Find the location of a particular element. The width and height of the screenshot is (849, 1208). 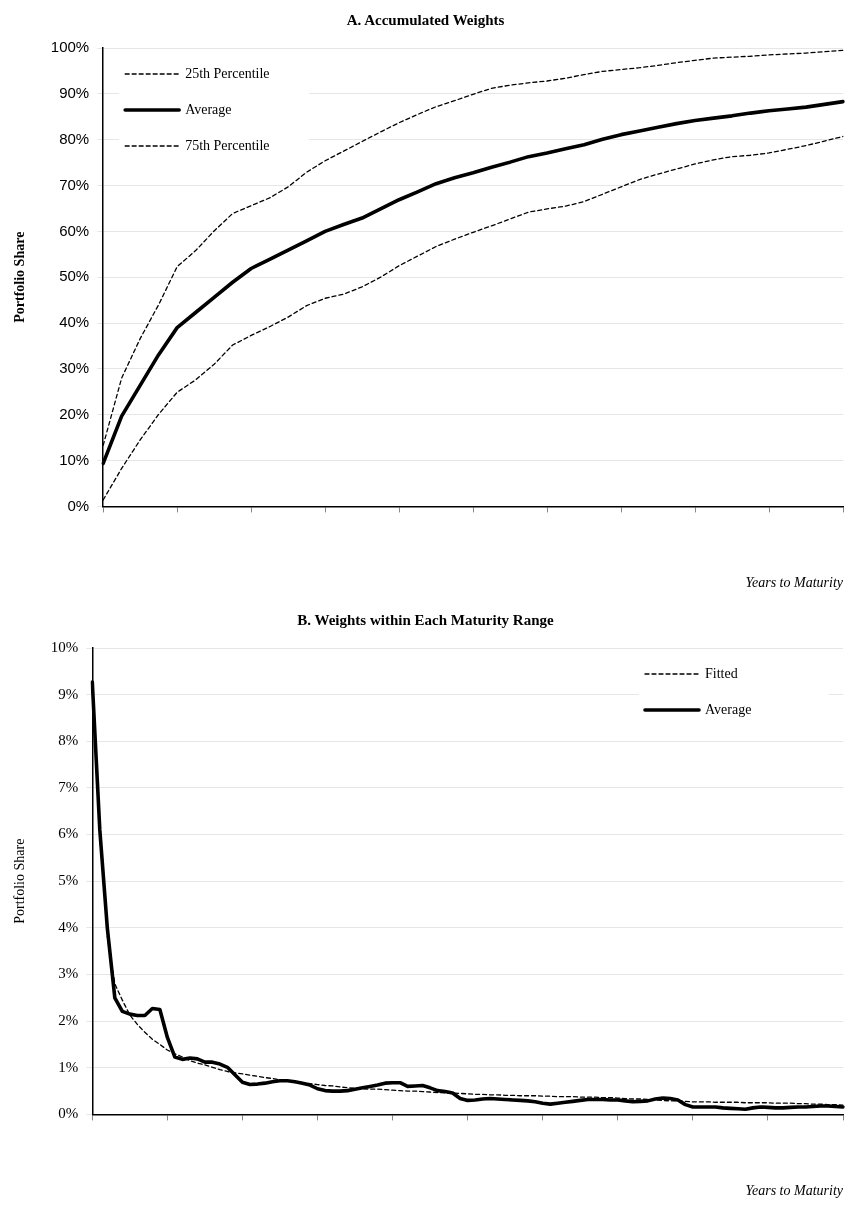

y-tick-label: 20% is located at coordinates (74, 413).